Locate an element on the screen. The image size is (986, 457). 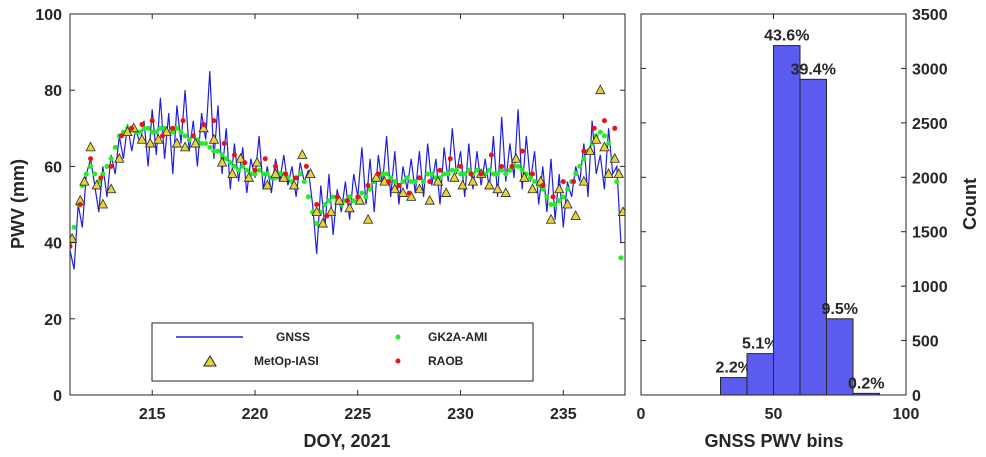
legend-raob-swatch is located at coordinates (398, 361).